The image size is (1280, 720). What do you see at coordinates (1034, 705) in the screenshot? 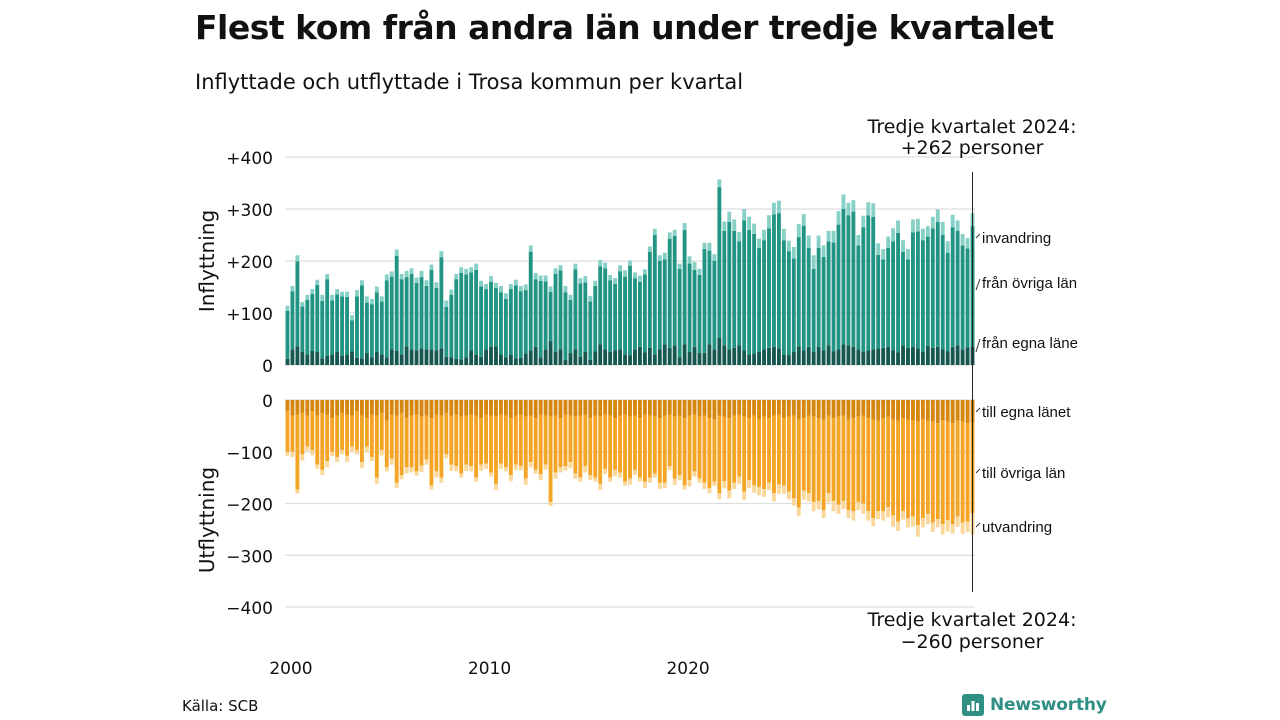
I see `brand-logo: Newsworthy` at bounding box center [1034, 705].